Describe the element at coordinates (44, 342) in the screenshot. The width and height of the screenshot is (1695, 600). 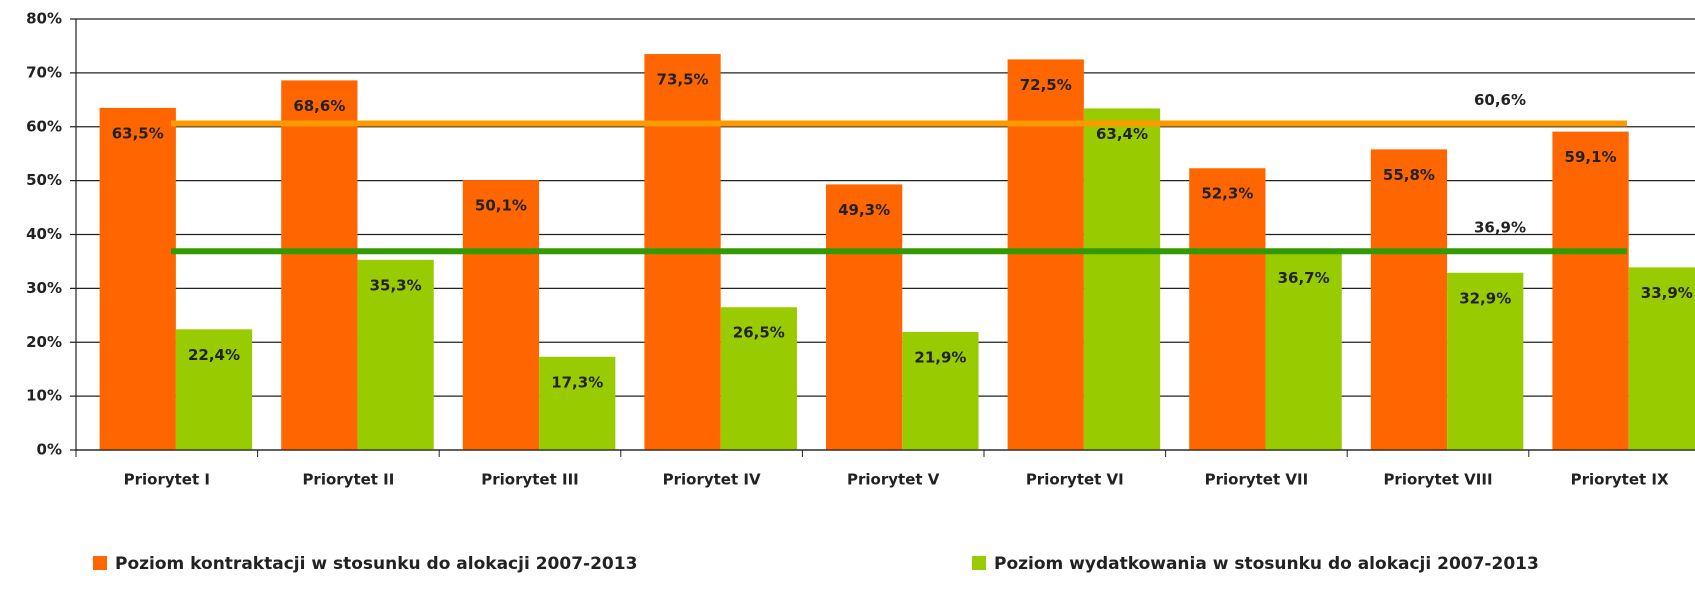
I see `y-tick-label: 20%` at that location.